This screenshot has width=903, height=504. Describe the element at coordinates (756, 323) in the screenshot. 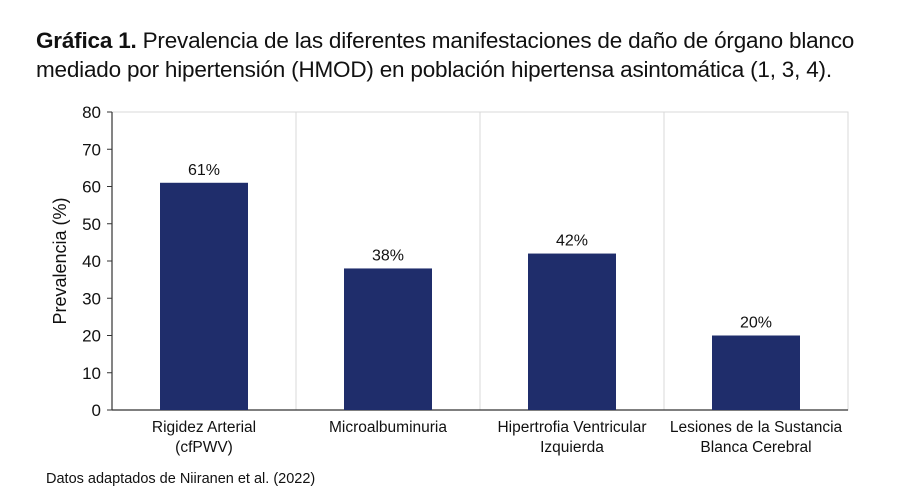

I see `data-label: 20%` at that location.